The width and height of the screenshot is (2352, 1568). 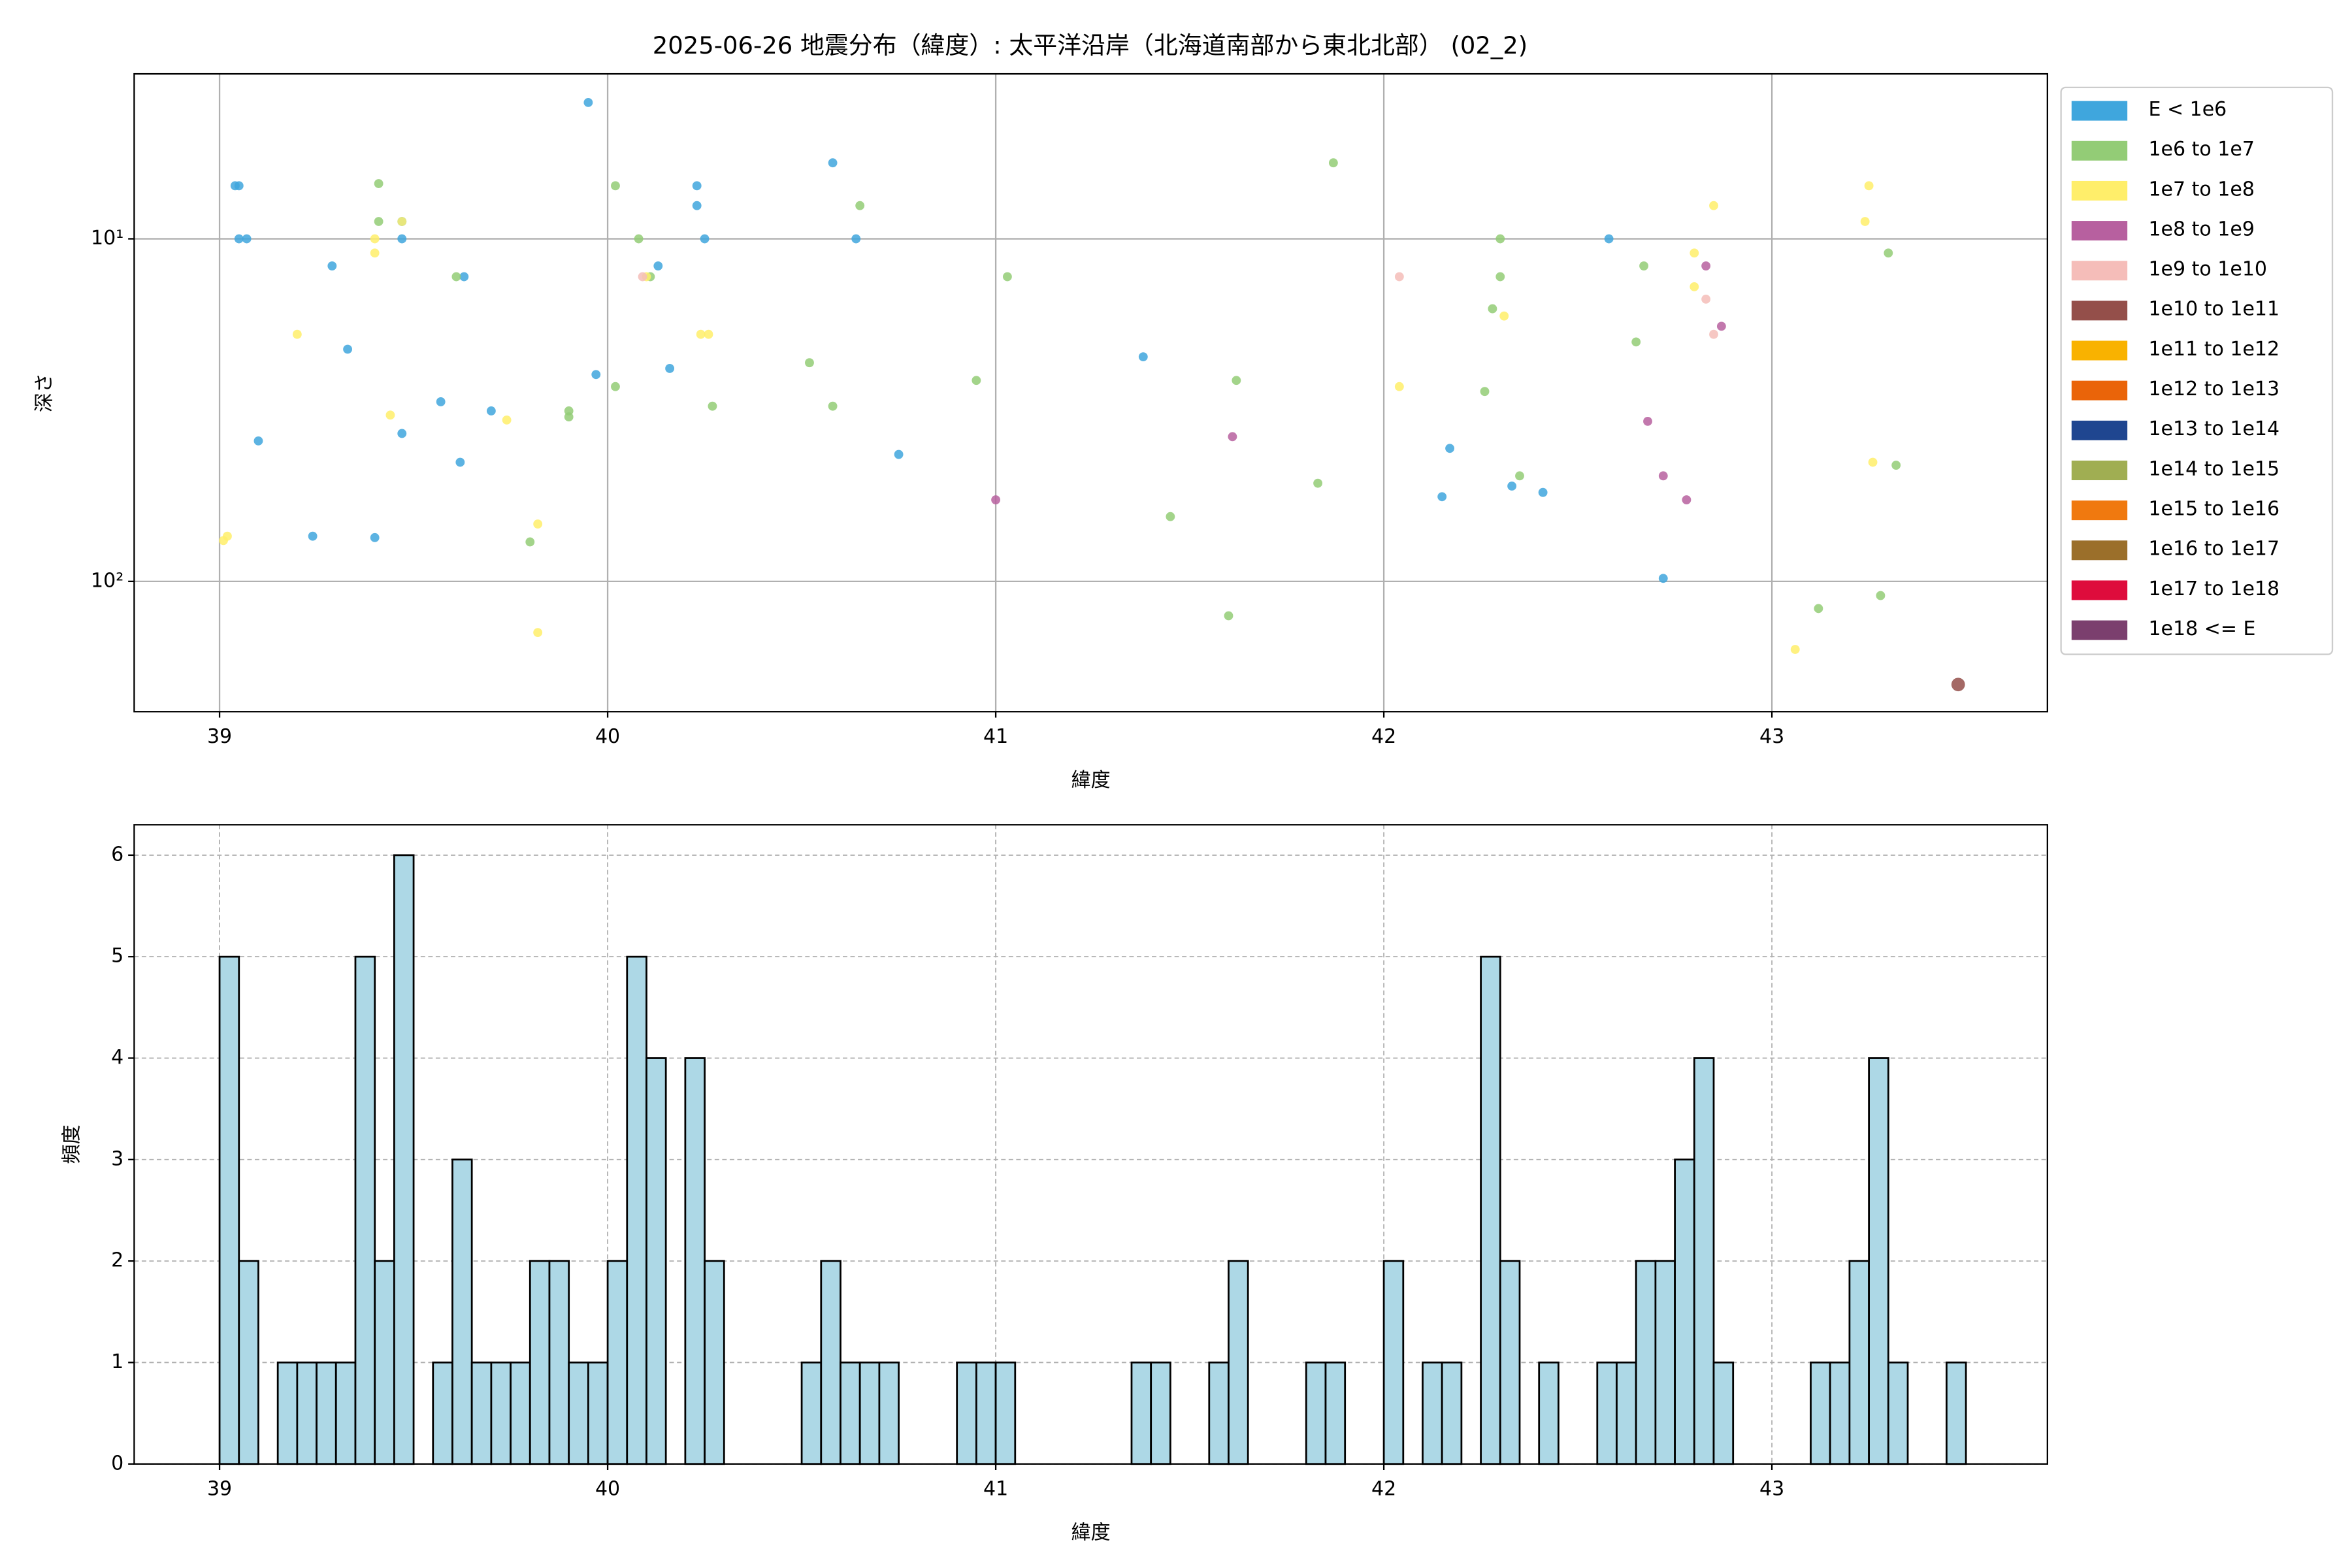 I want to click on legend-label: 1e7 to 1e8, so click(x=2201, y=189).